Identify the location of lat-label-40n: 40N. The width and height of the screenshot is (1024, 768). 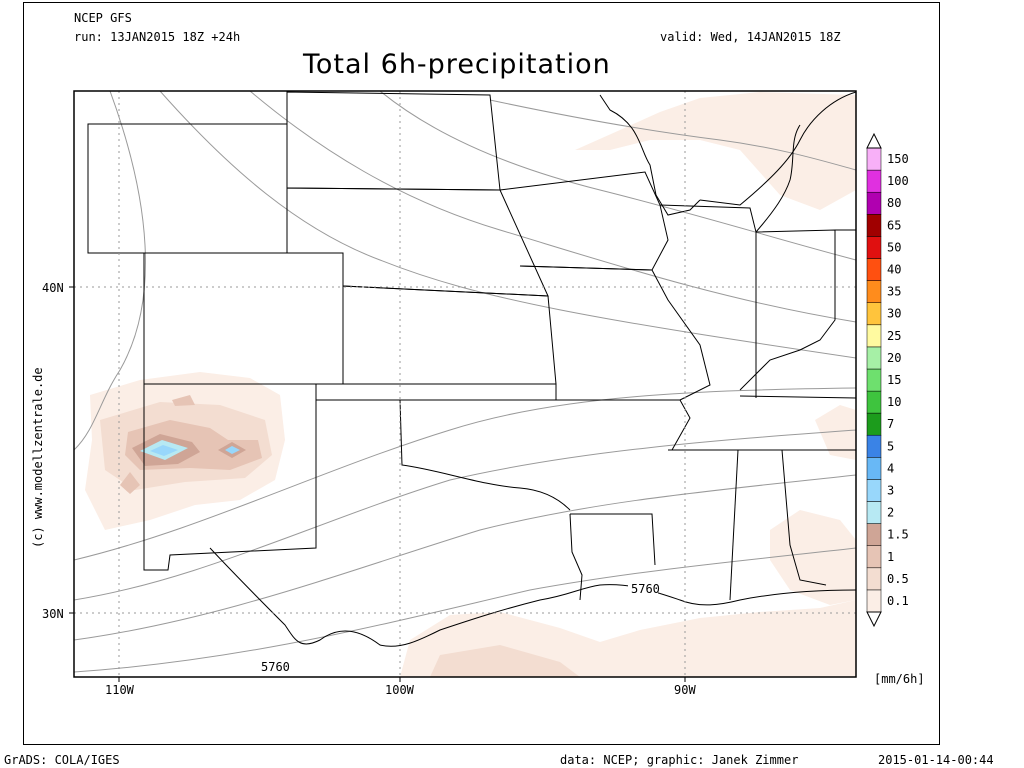
(53, 288).